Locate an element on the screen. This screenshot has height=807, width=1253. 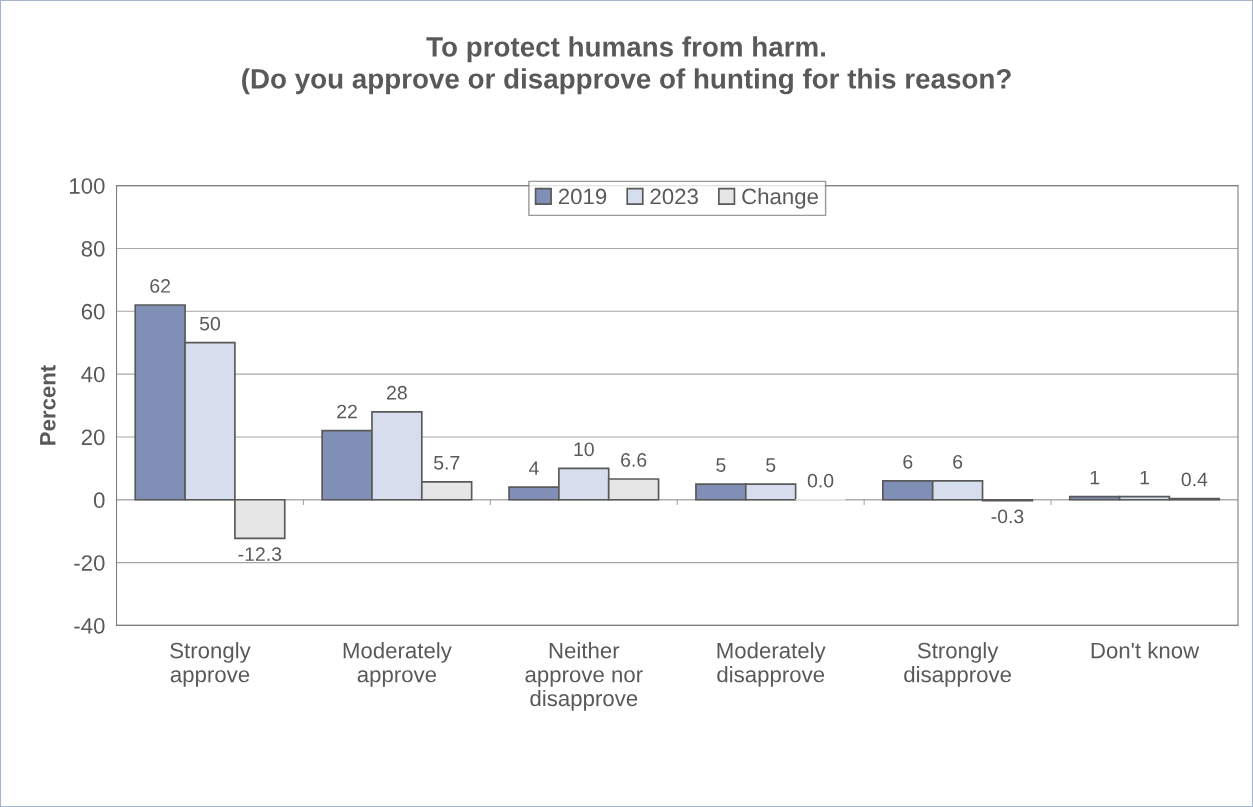
data-label: 0.4 is located at coordinates (1194, 479).